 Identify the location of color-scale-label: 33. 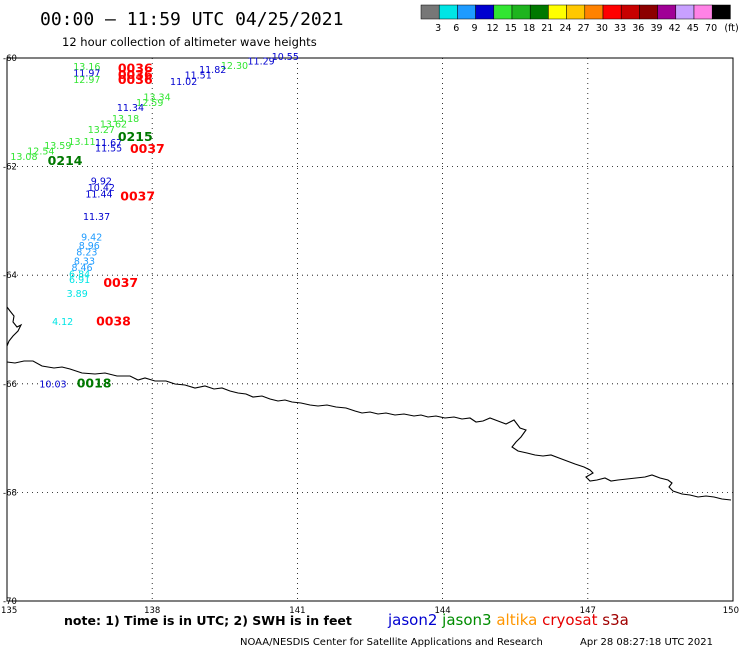
(620, 28).